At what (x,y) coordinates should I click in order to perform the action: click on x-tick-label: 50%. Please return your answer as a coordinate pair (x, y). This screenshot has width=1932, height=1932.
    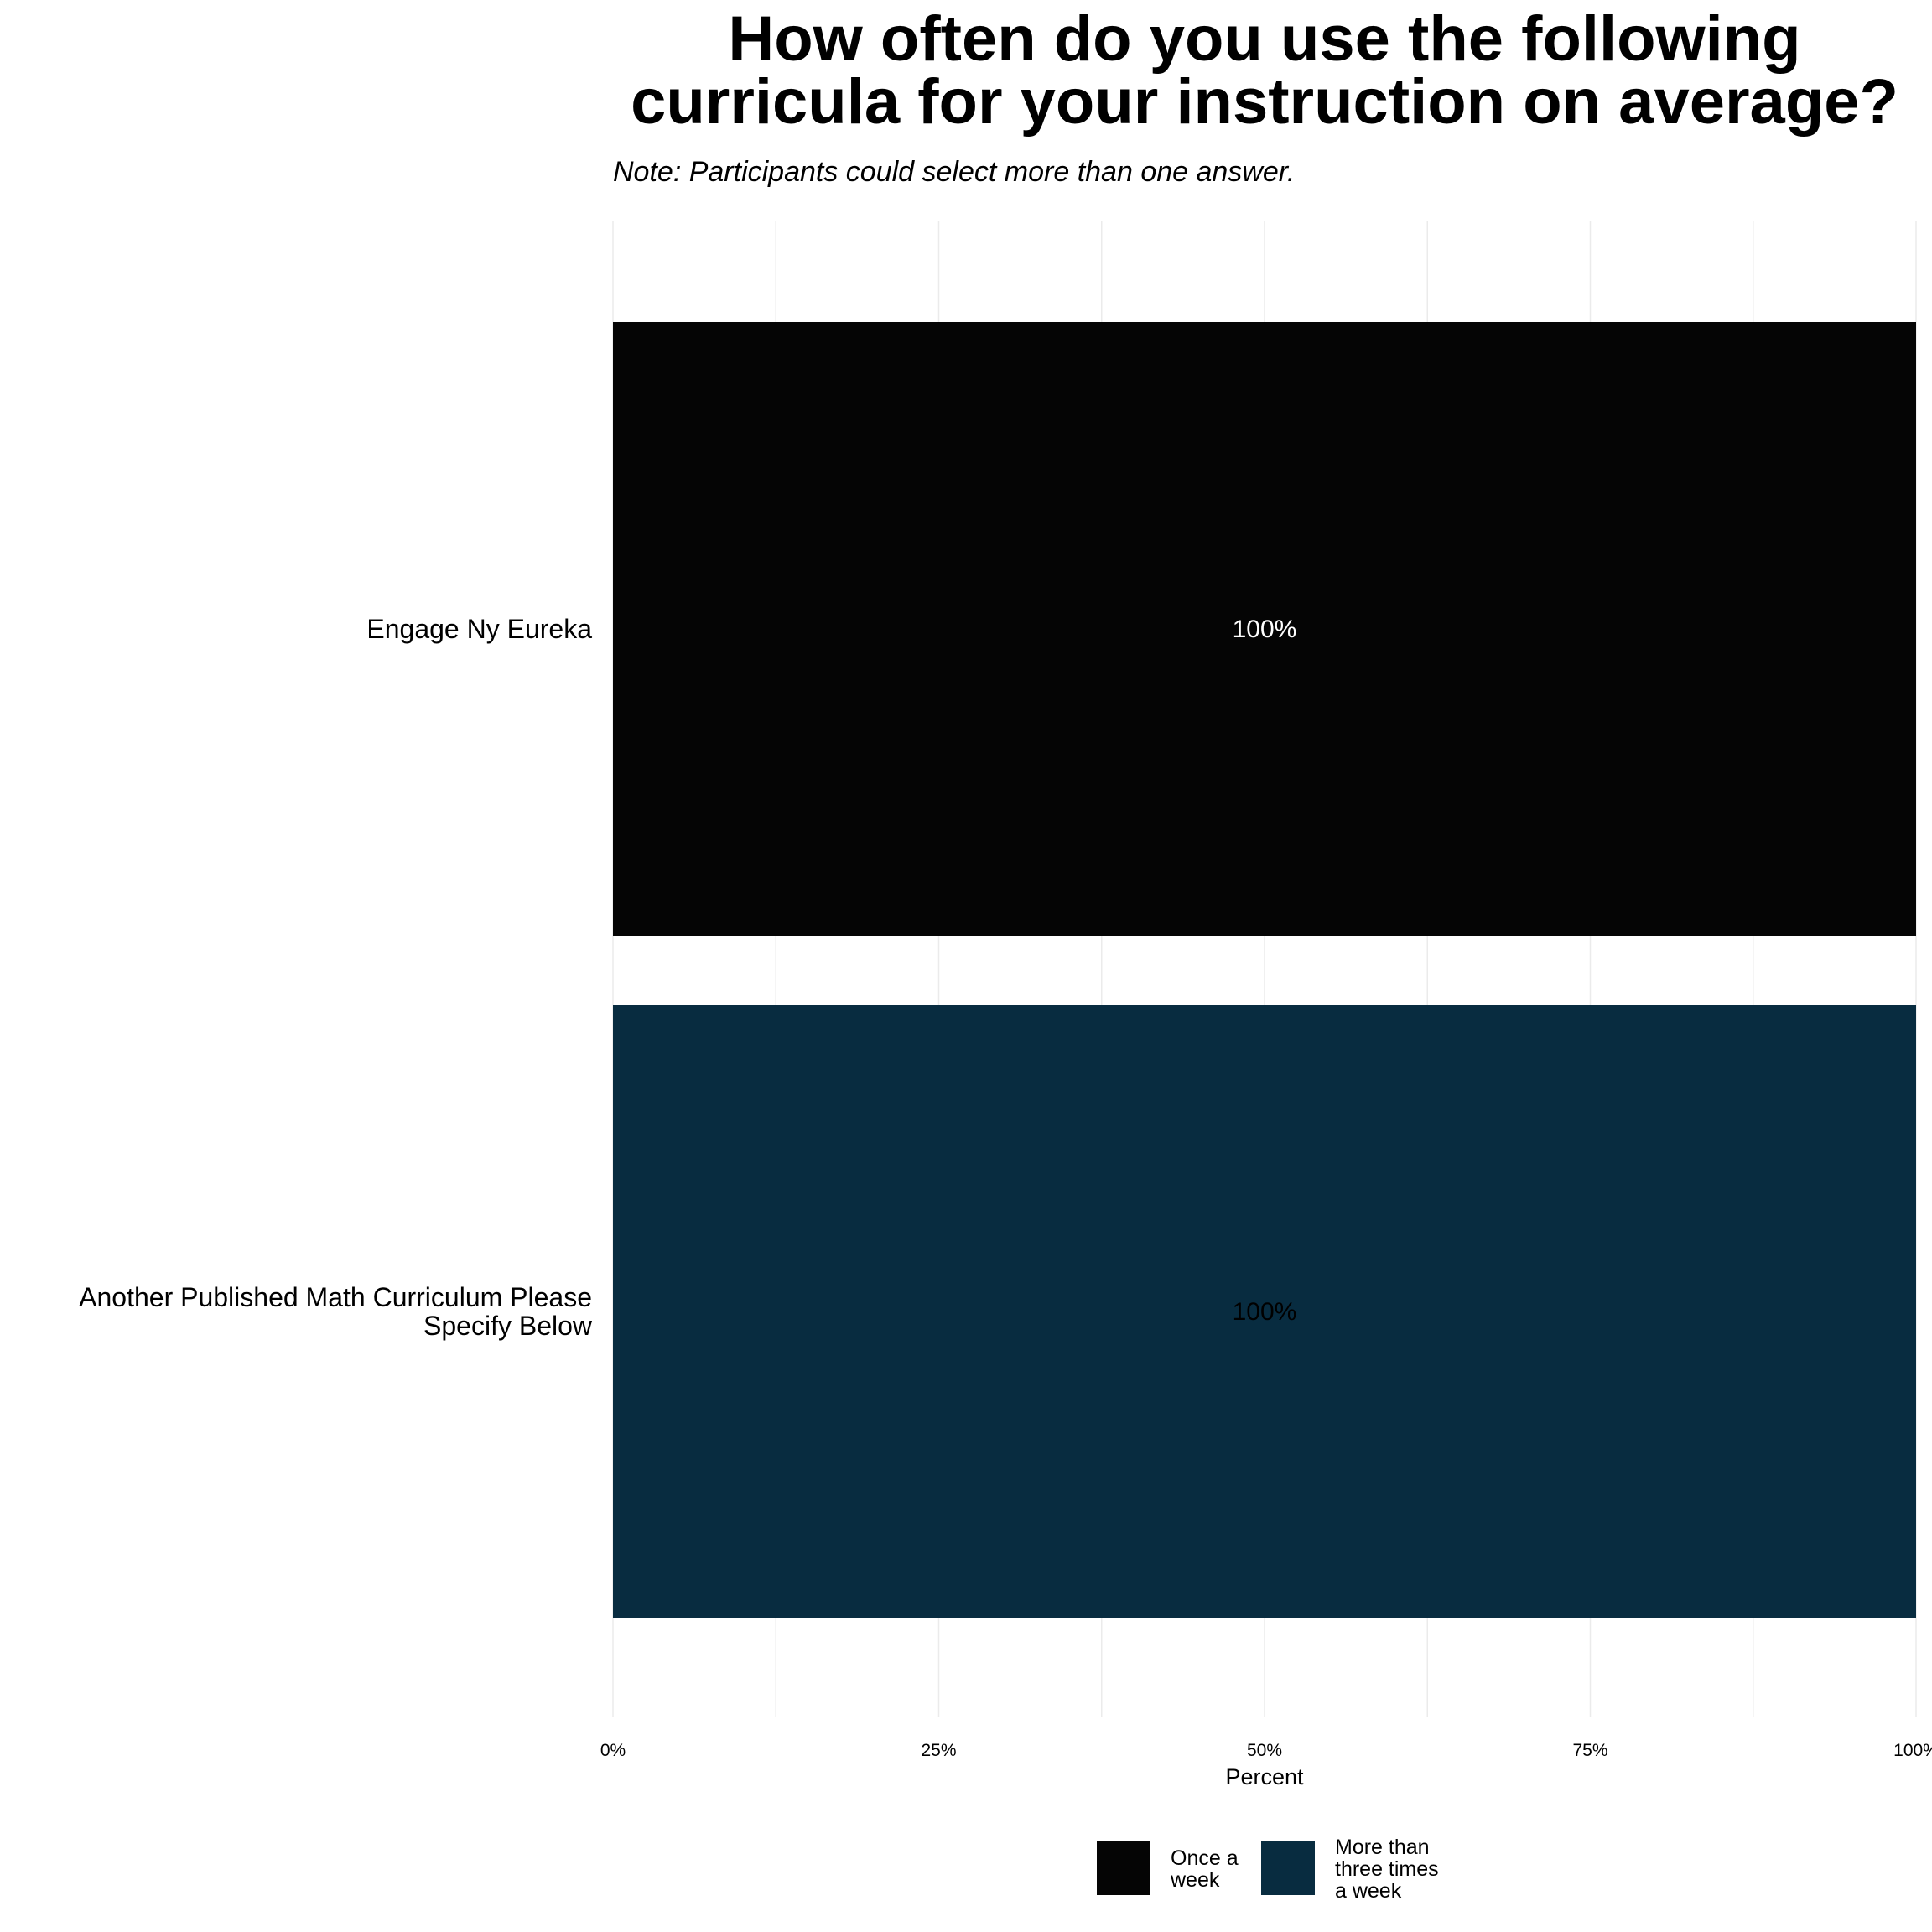
    Looking at the image, I should click on (1264, 1750).